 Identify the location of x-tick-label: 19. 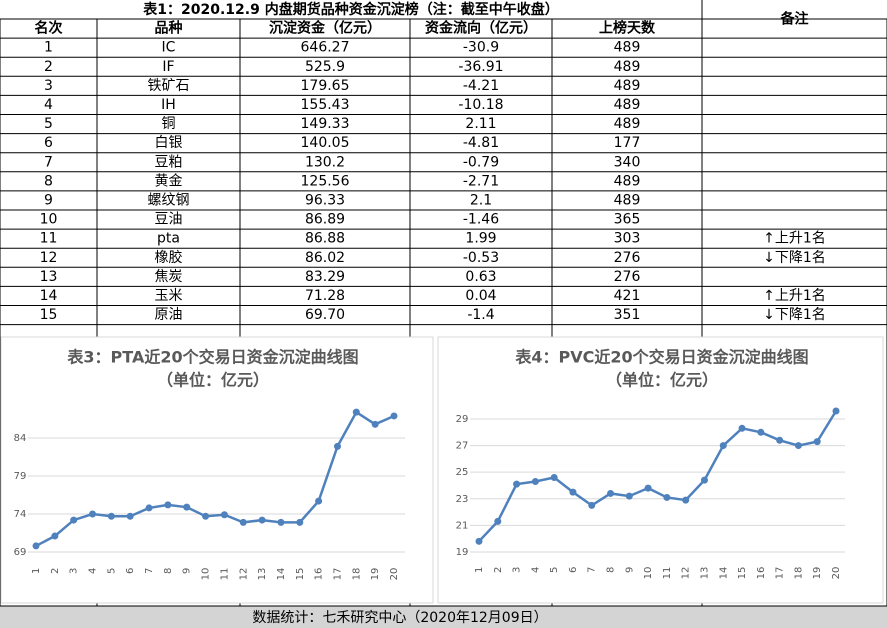
(817, 573).